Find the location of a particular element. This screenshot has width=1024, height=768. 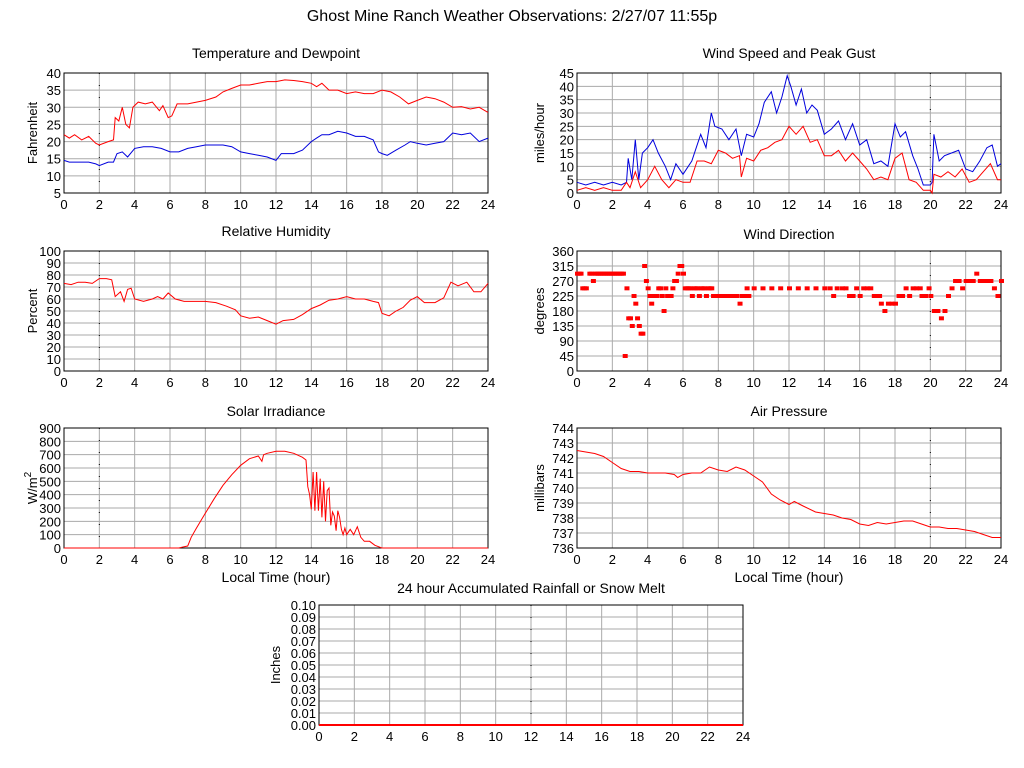

y-tick-label: 742 is located at coordinates (563, 458).